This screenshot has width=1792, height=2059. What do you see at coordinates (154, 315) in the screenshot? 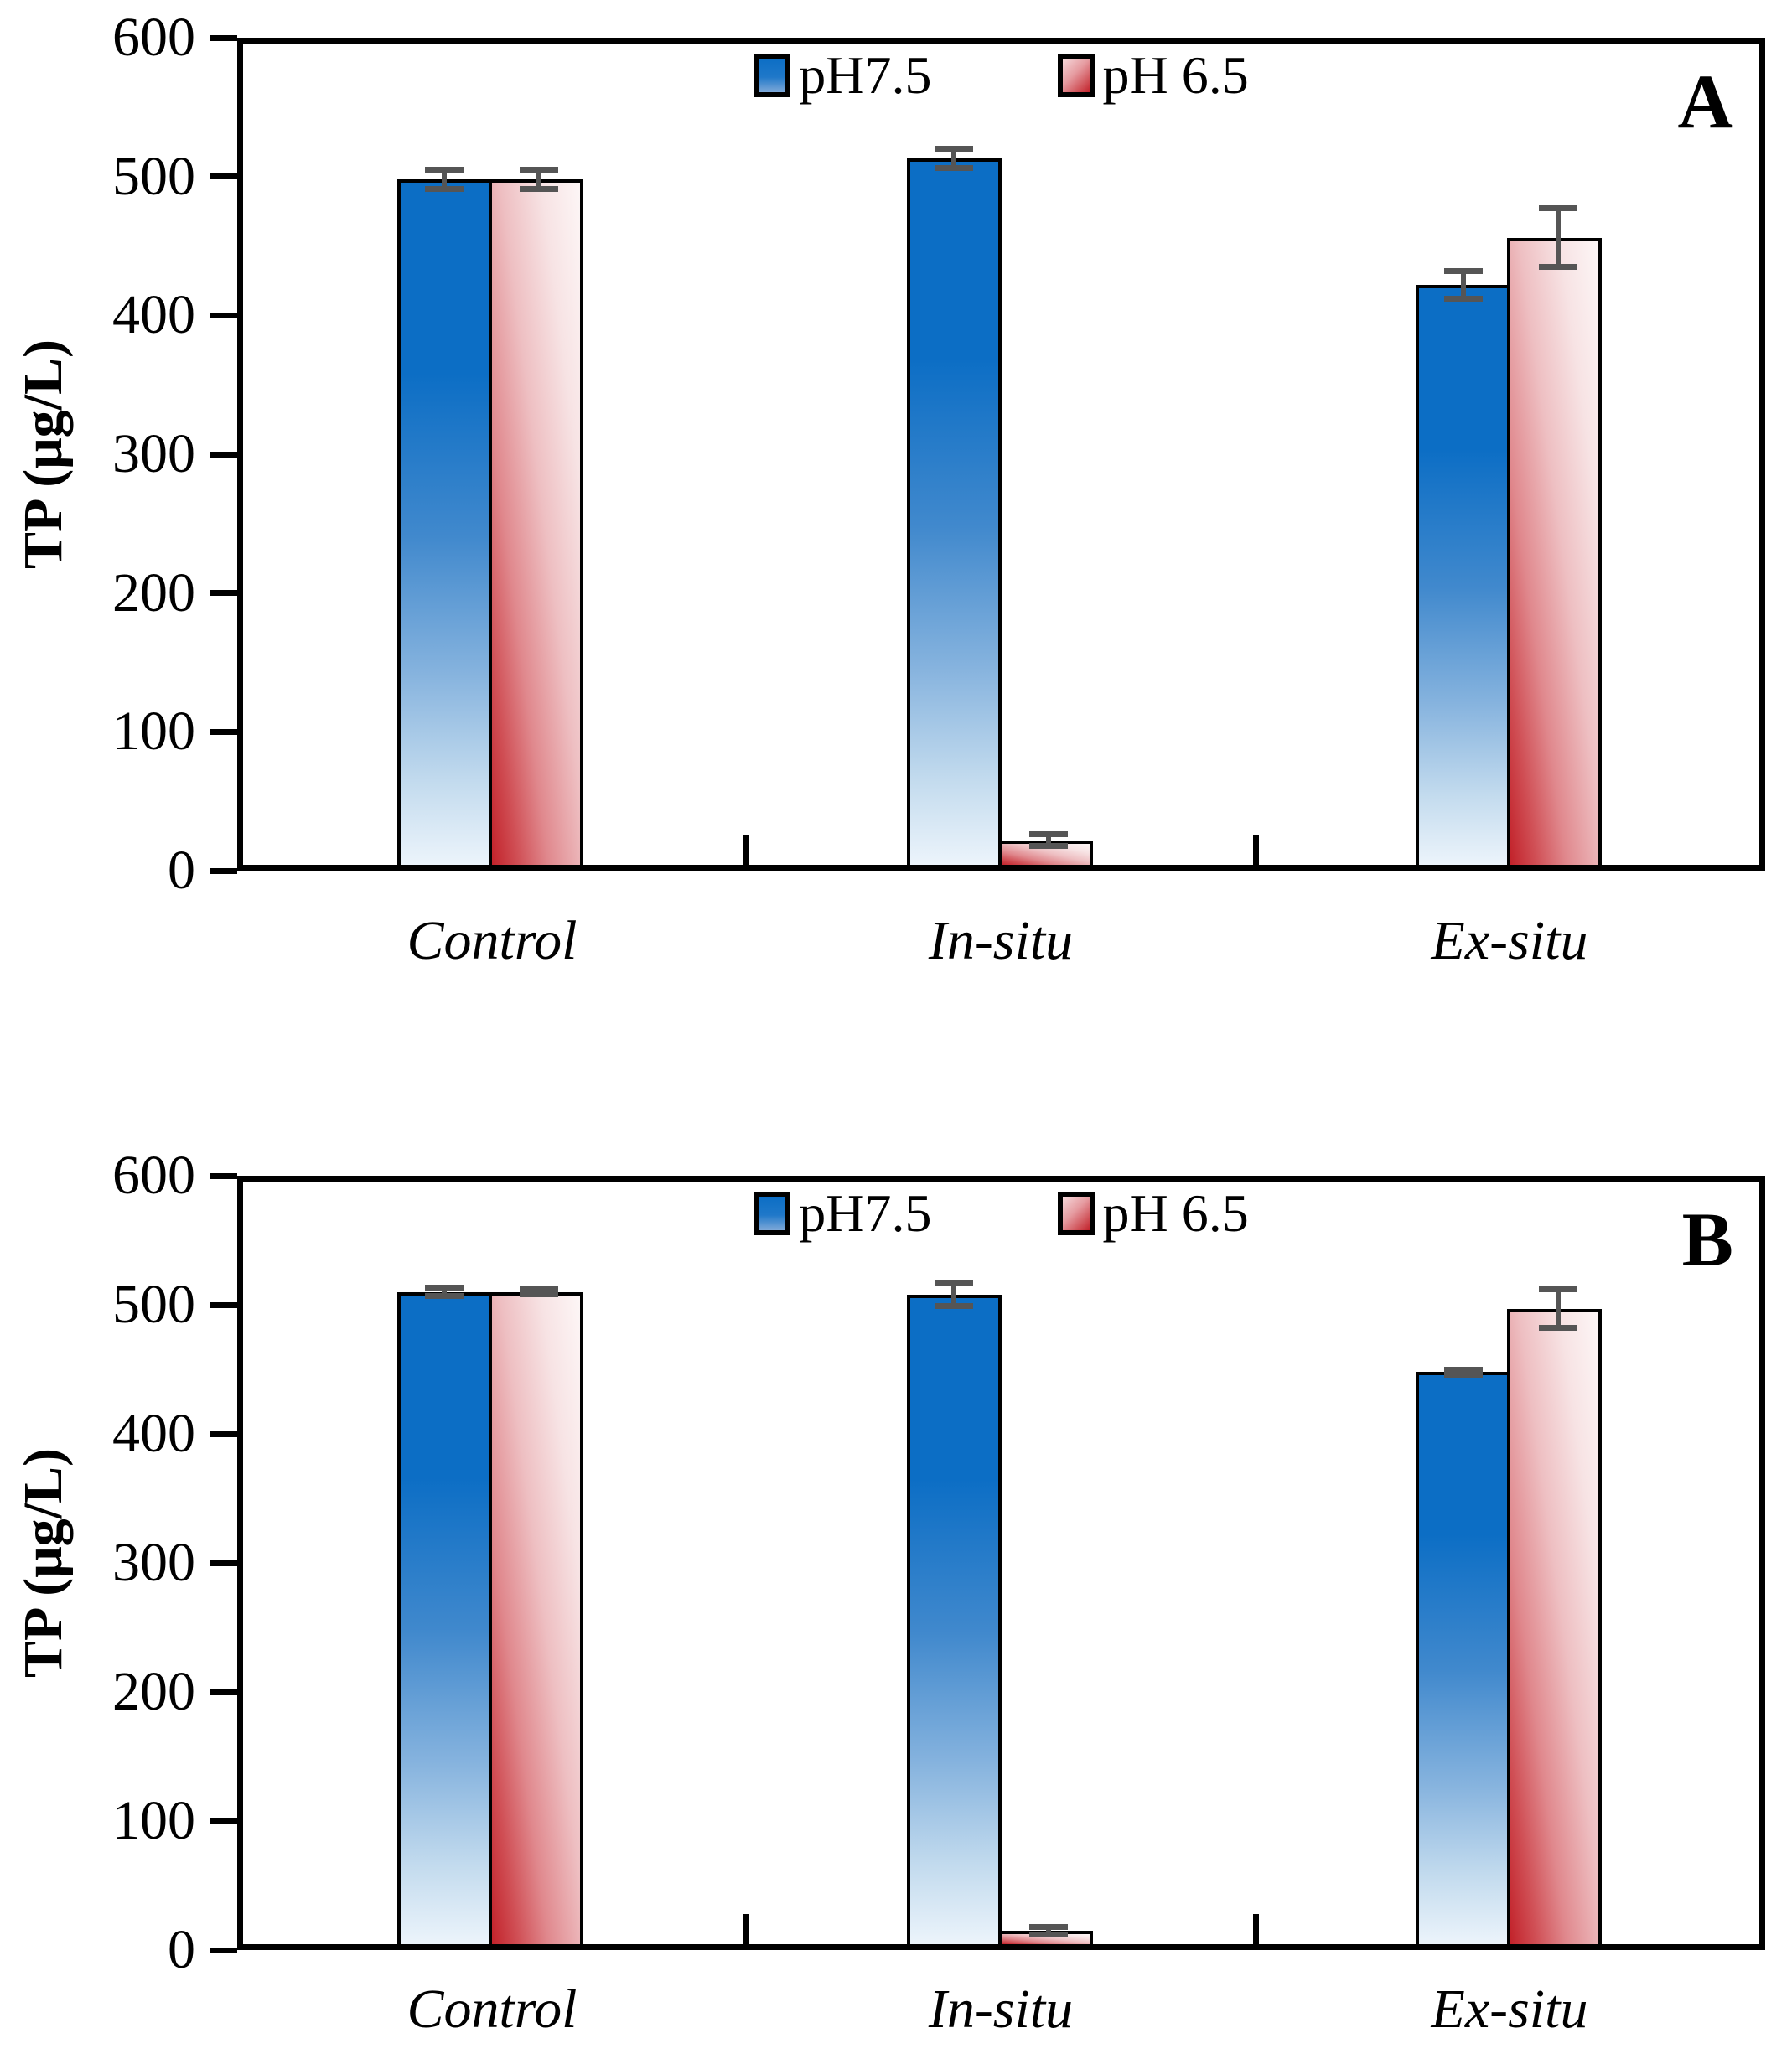
I see `panel-a-y-tick-label: 400` at bounding box center [154, 315].